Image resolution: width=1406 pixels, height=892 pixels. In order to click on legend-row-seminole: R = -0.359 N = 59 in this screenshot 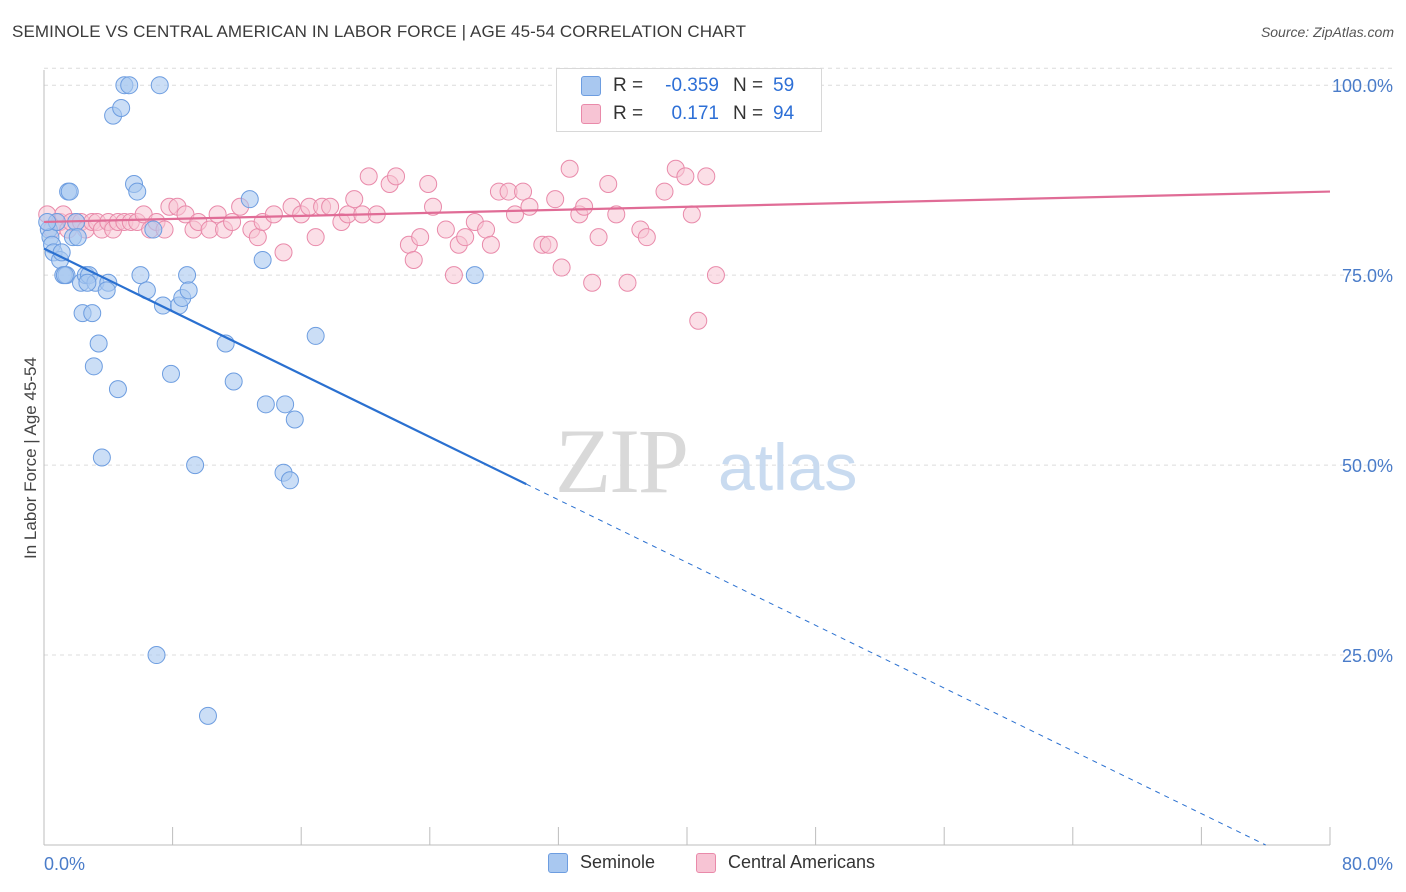, I will do `click(697, 86)`.